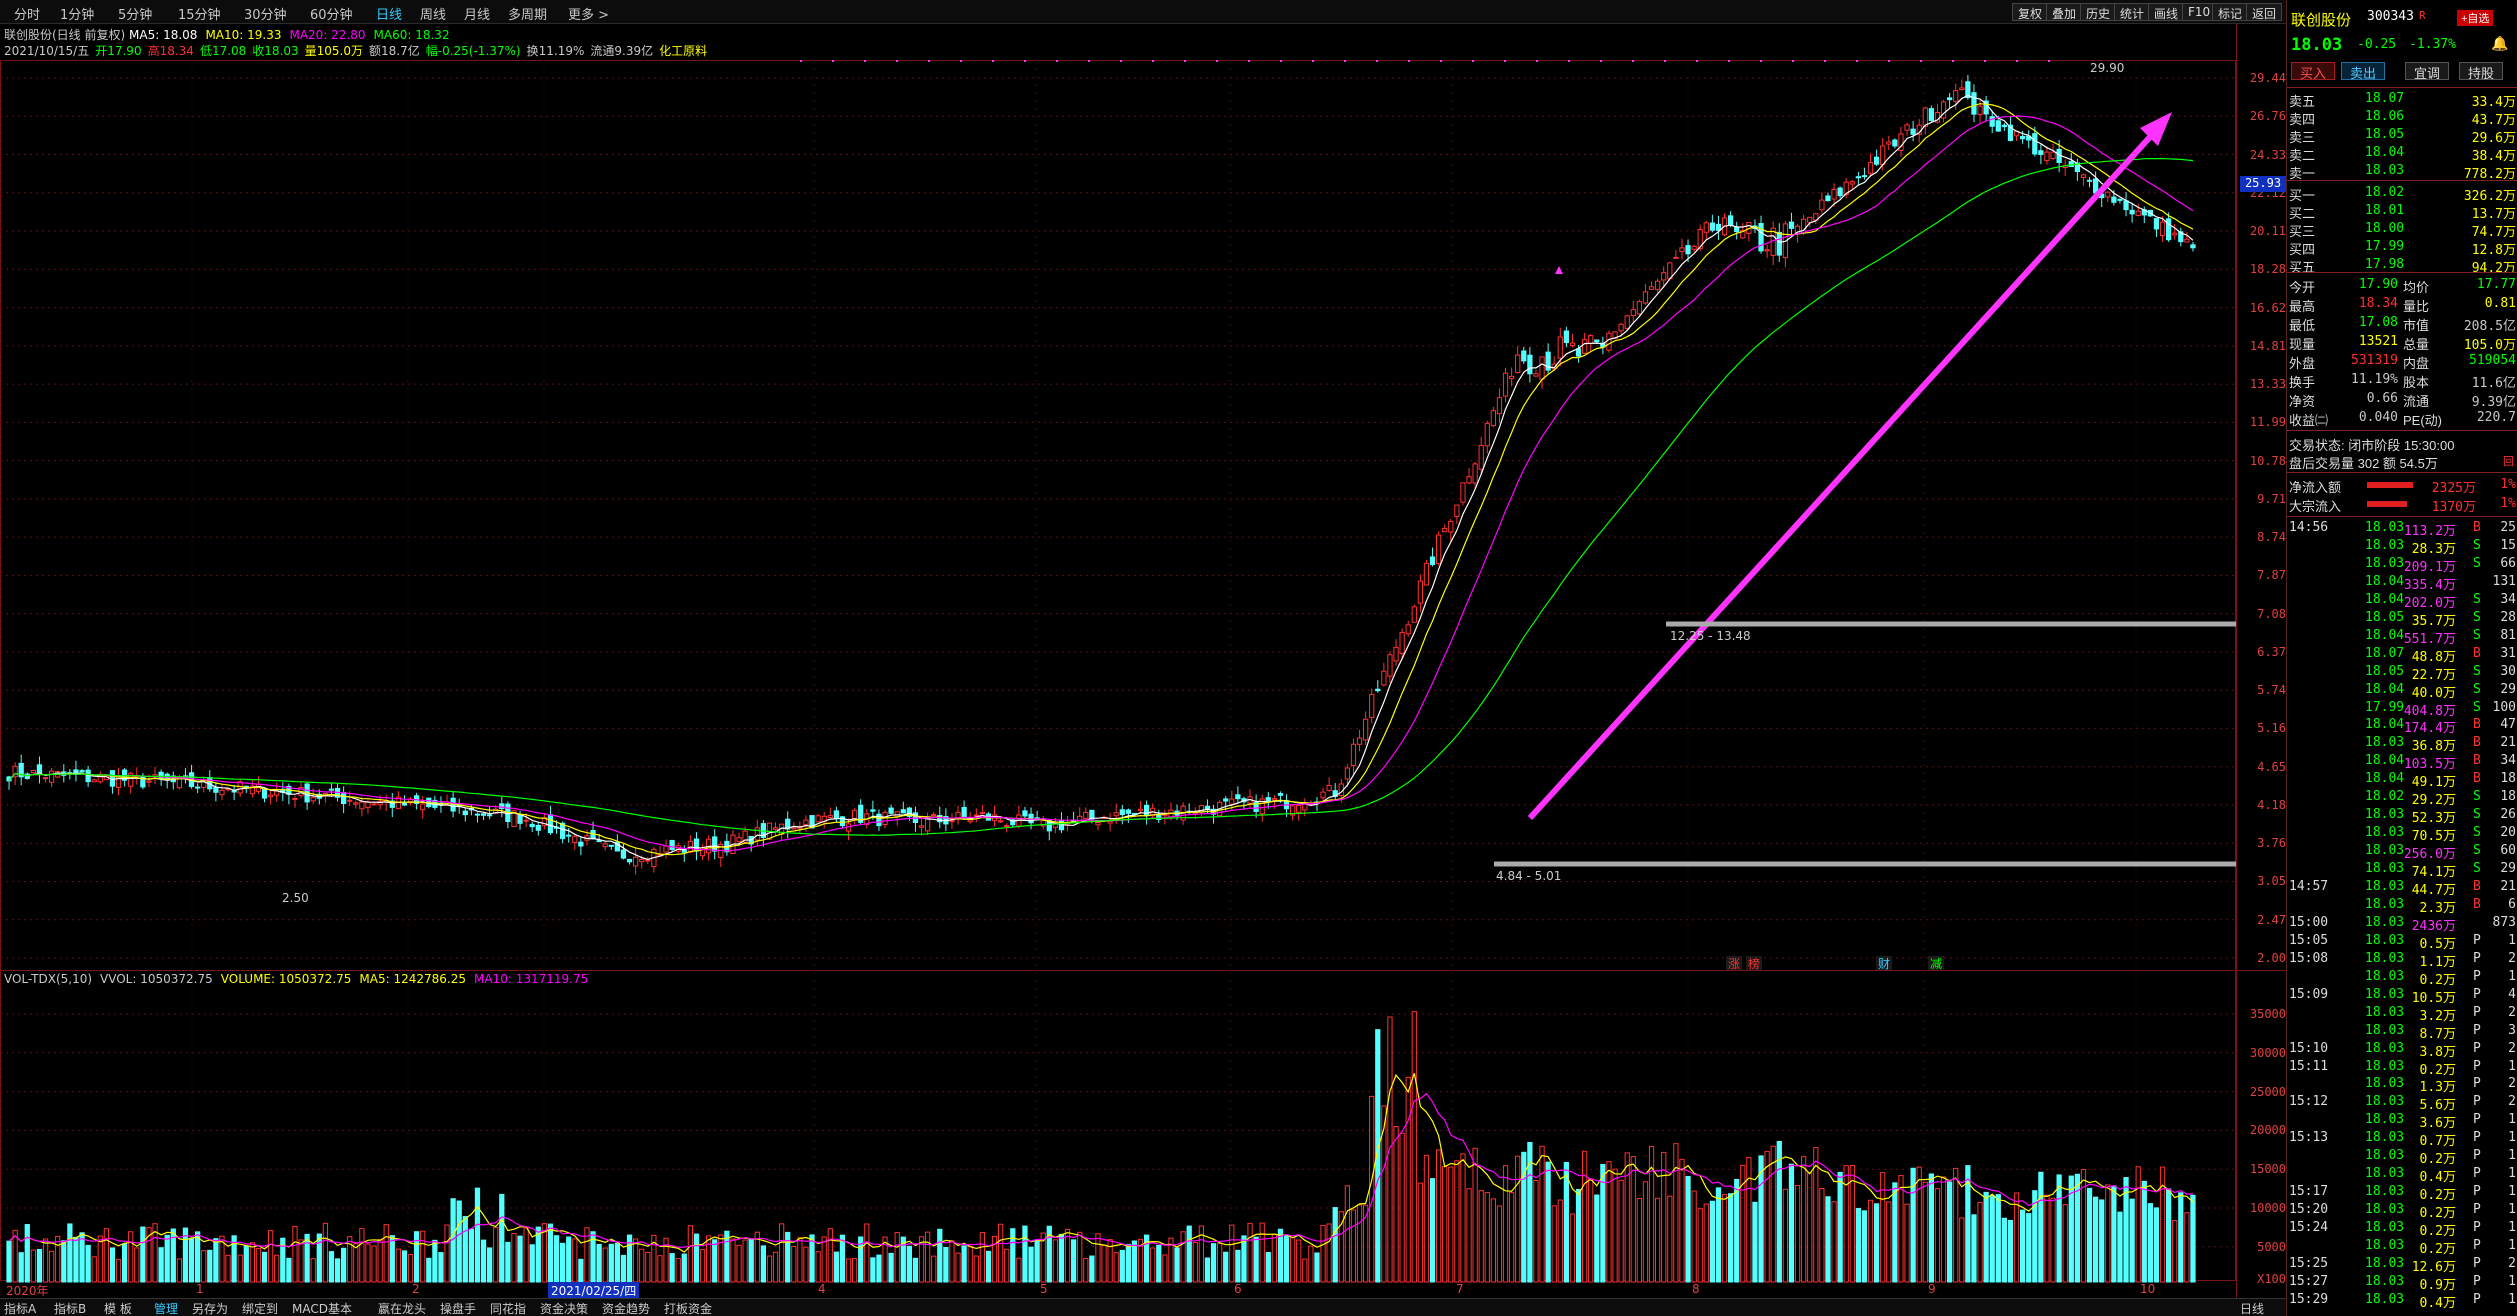 The width and height of the screenshot is (2517, 1316). I want to click on indicator-tab: 绑定到, so click(260, 1309).